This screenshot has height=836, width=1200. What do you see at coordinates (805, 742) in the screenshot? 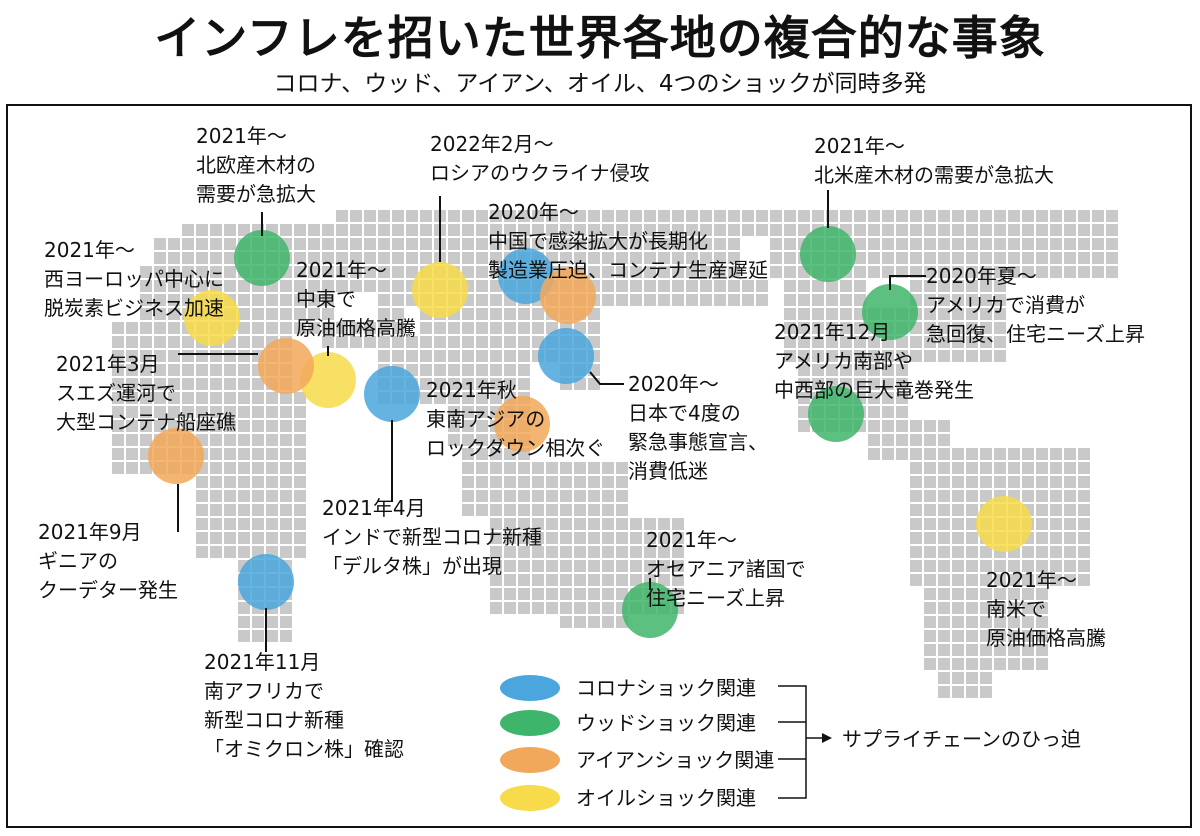
I see `legend-bracket` at bounding box center [805, 742].